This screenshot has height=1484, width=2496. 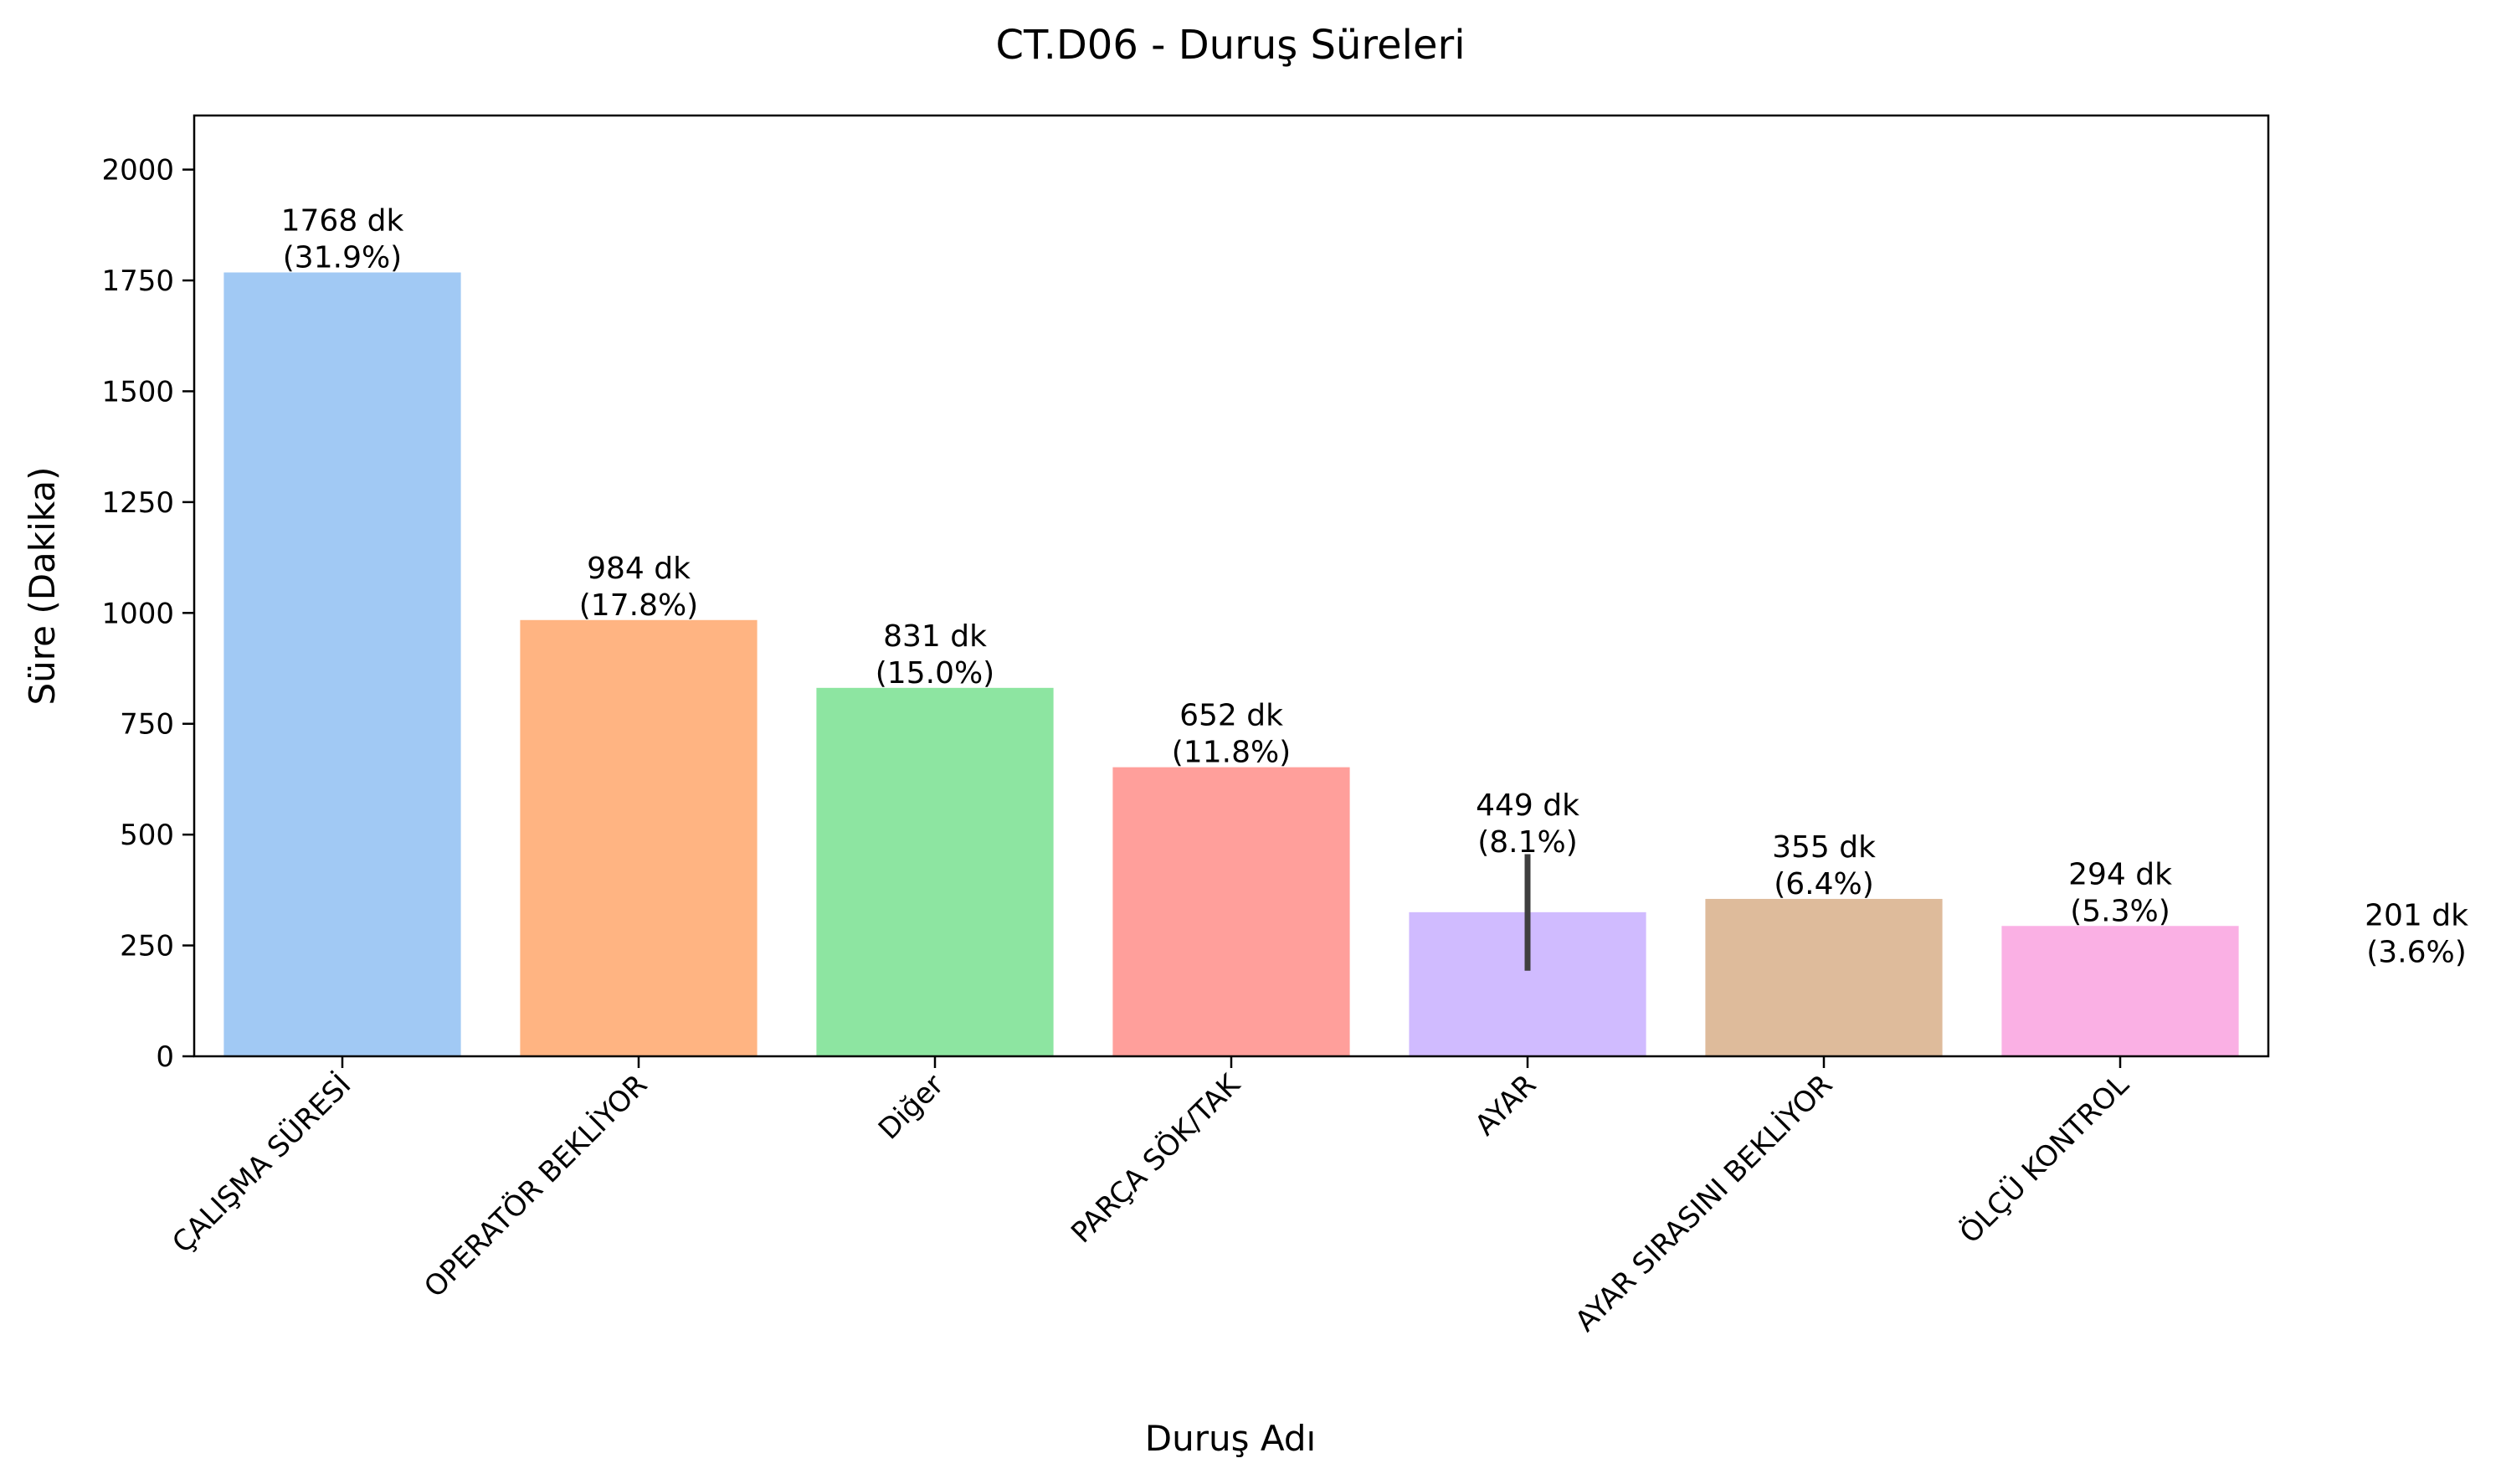 What do you see at coordinates (2044, 1159) in the screenshot?
I see `x-tick-label: ÖLÇÜ KONTROL` at bounding box center [2044, 1159].